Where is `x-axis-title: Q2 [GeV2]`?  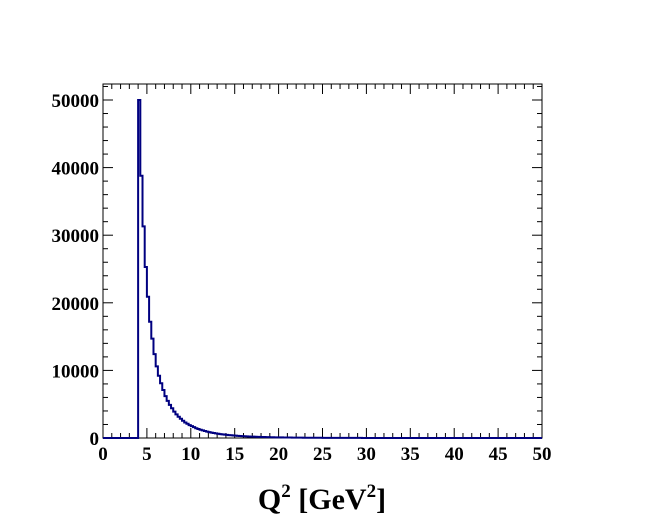
x-axis-title: Q2 [GeV2] is located at coordinates (322, 498).